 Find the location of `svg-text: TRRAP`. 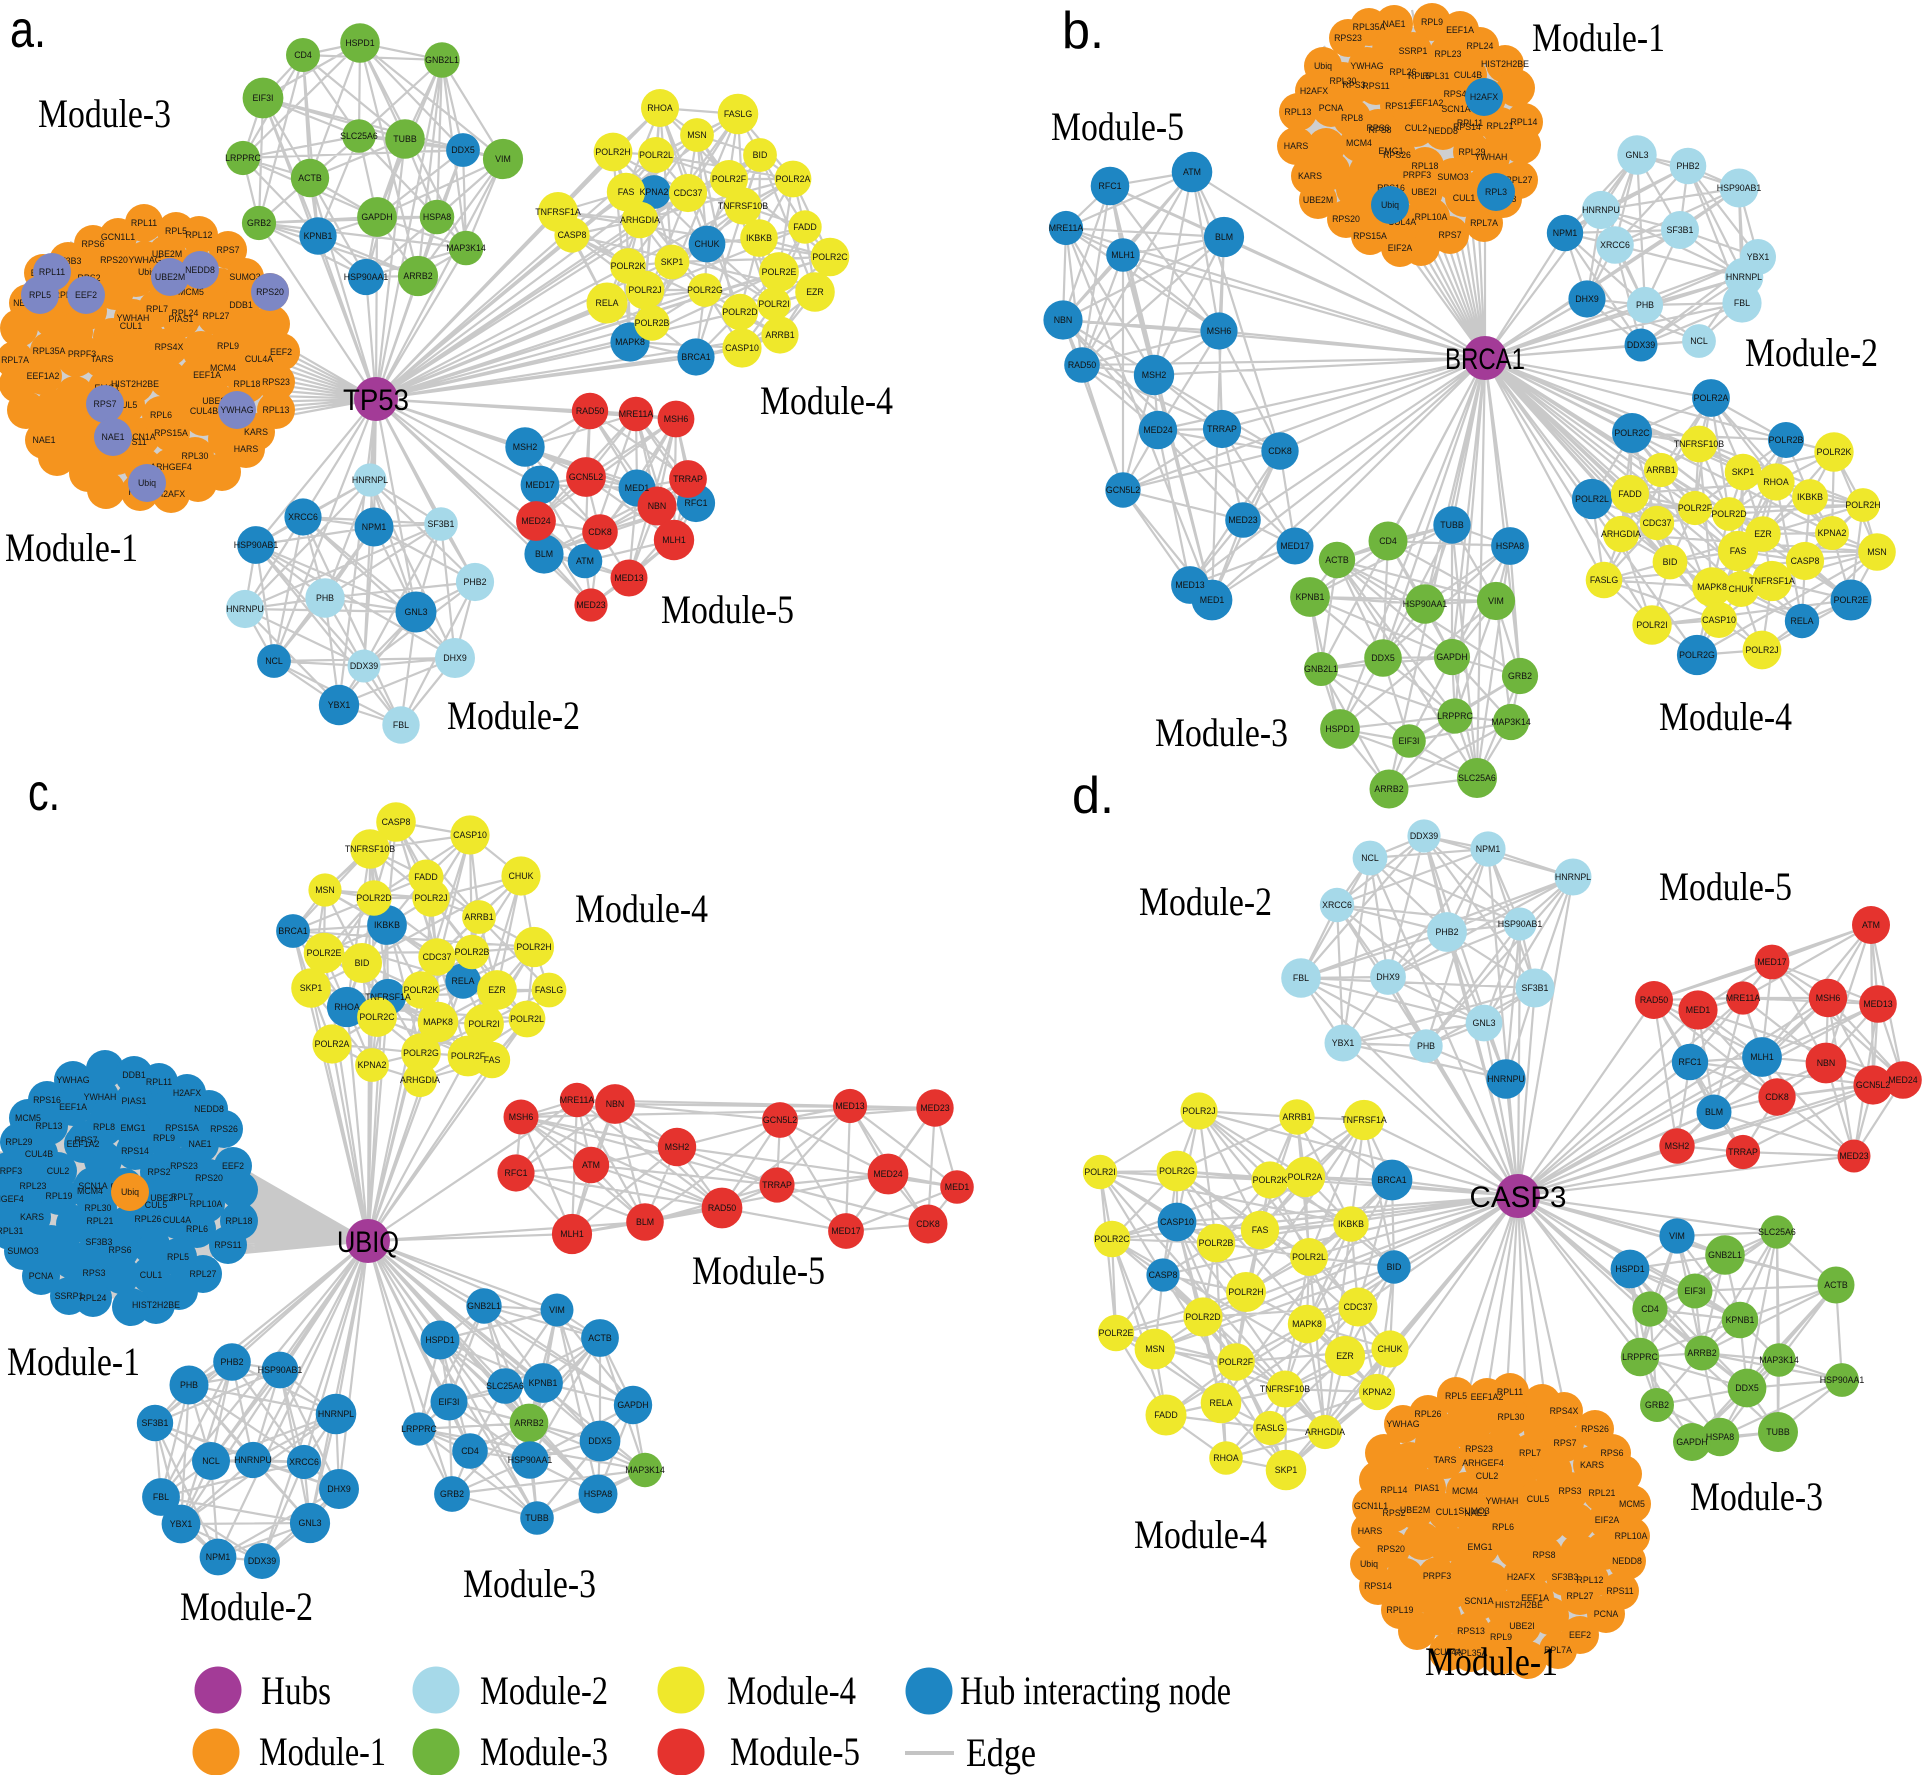

svg-text: TRRAP is located at coordinates (777, 1185).